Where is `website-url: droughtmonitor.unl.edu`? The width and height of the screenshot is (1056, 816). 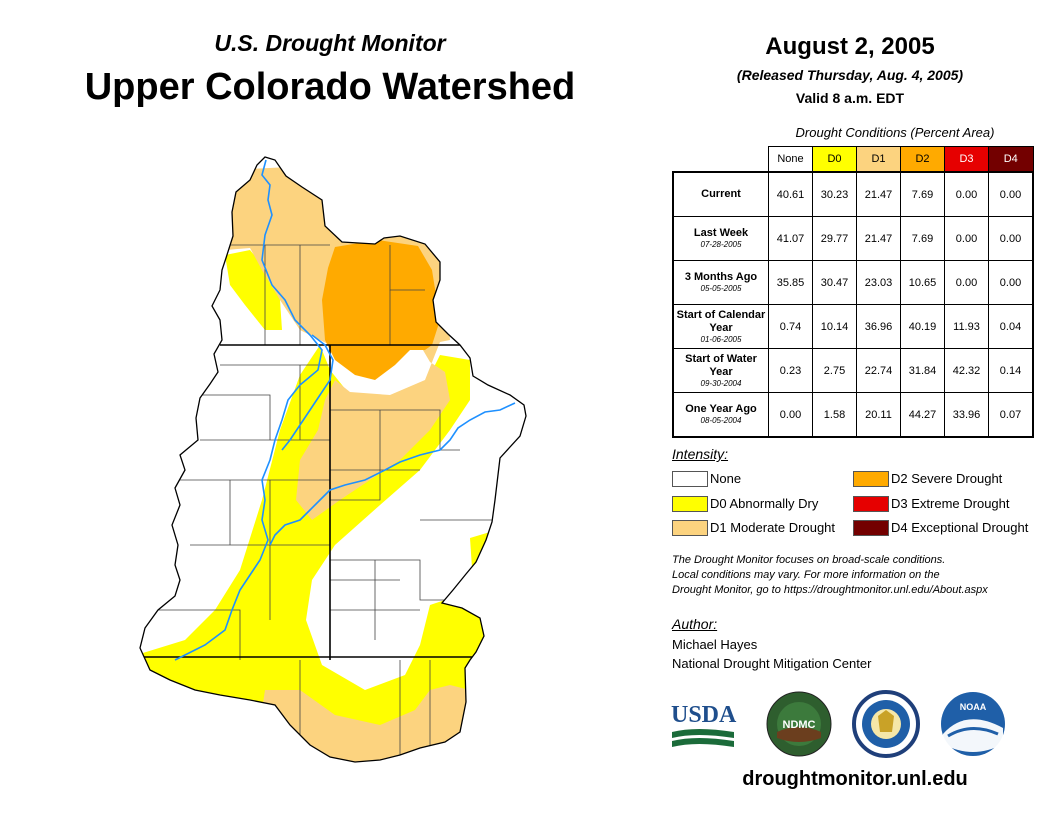 website-url: droughtmonitor.unl.edu is located at coordinates (855, 779).